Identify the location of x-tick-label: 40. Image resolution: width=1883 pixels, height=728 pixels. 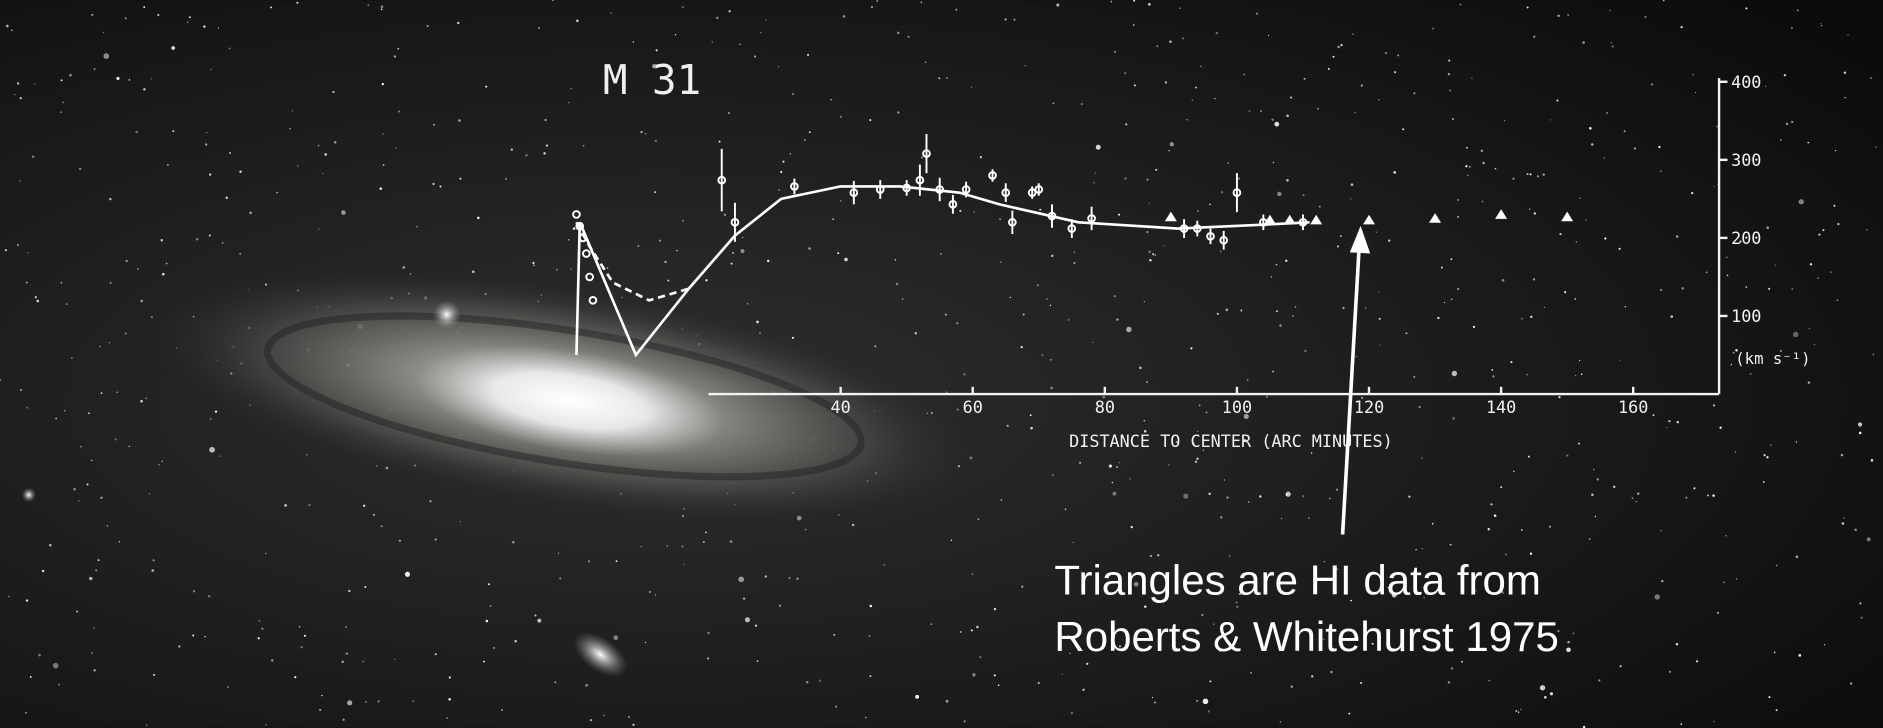
(841, 407).